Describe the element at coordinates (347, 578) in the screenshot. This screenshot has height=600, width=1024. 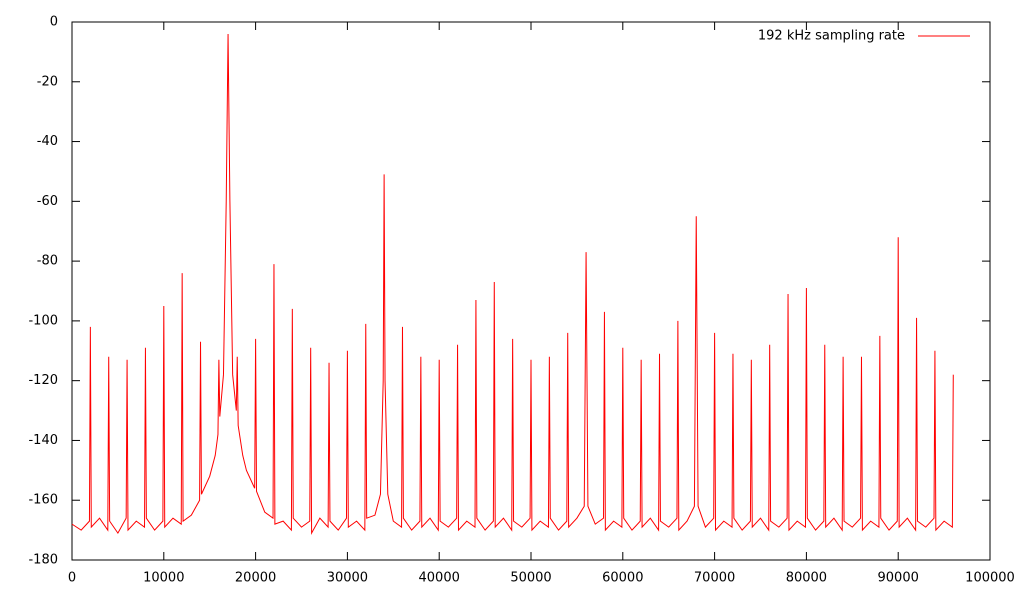
I see `x-tick-label: 30000` at that location.